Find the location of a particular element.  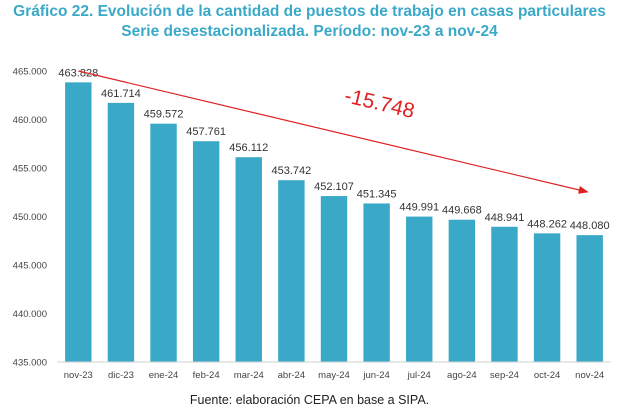

y-tick-label: 450.000 is located at coordinates (30, 217).